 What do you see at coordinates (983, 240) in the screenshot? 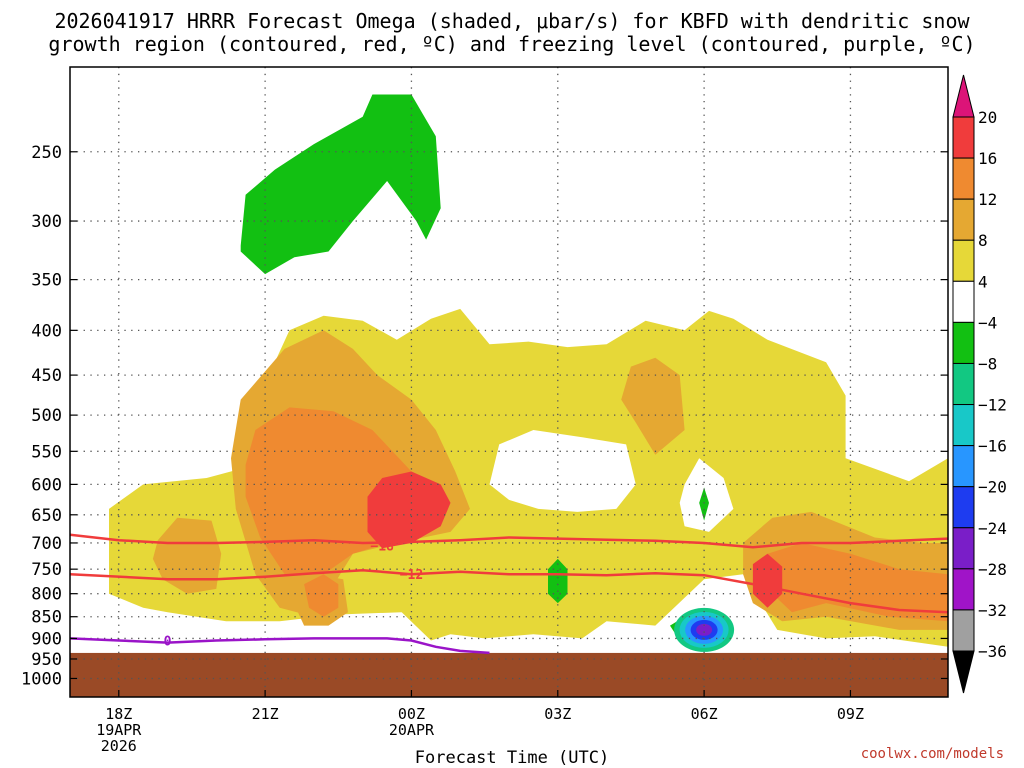
I see `colorbar-label-4: 8` at bounding box center [983, 240].